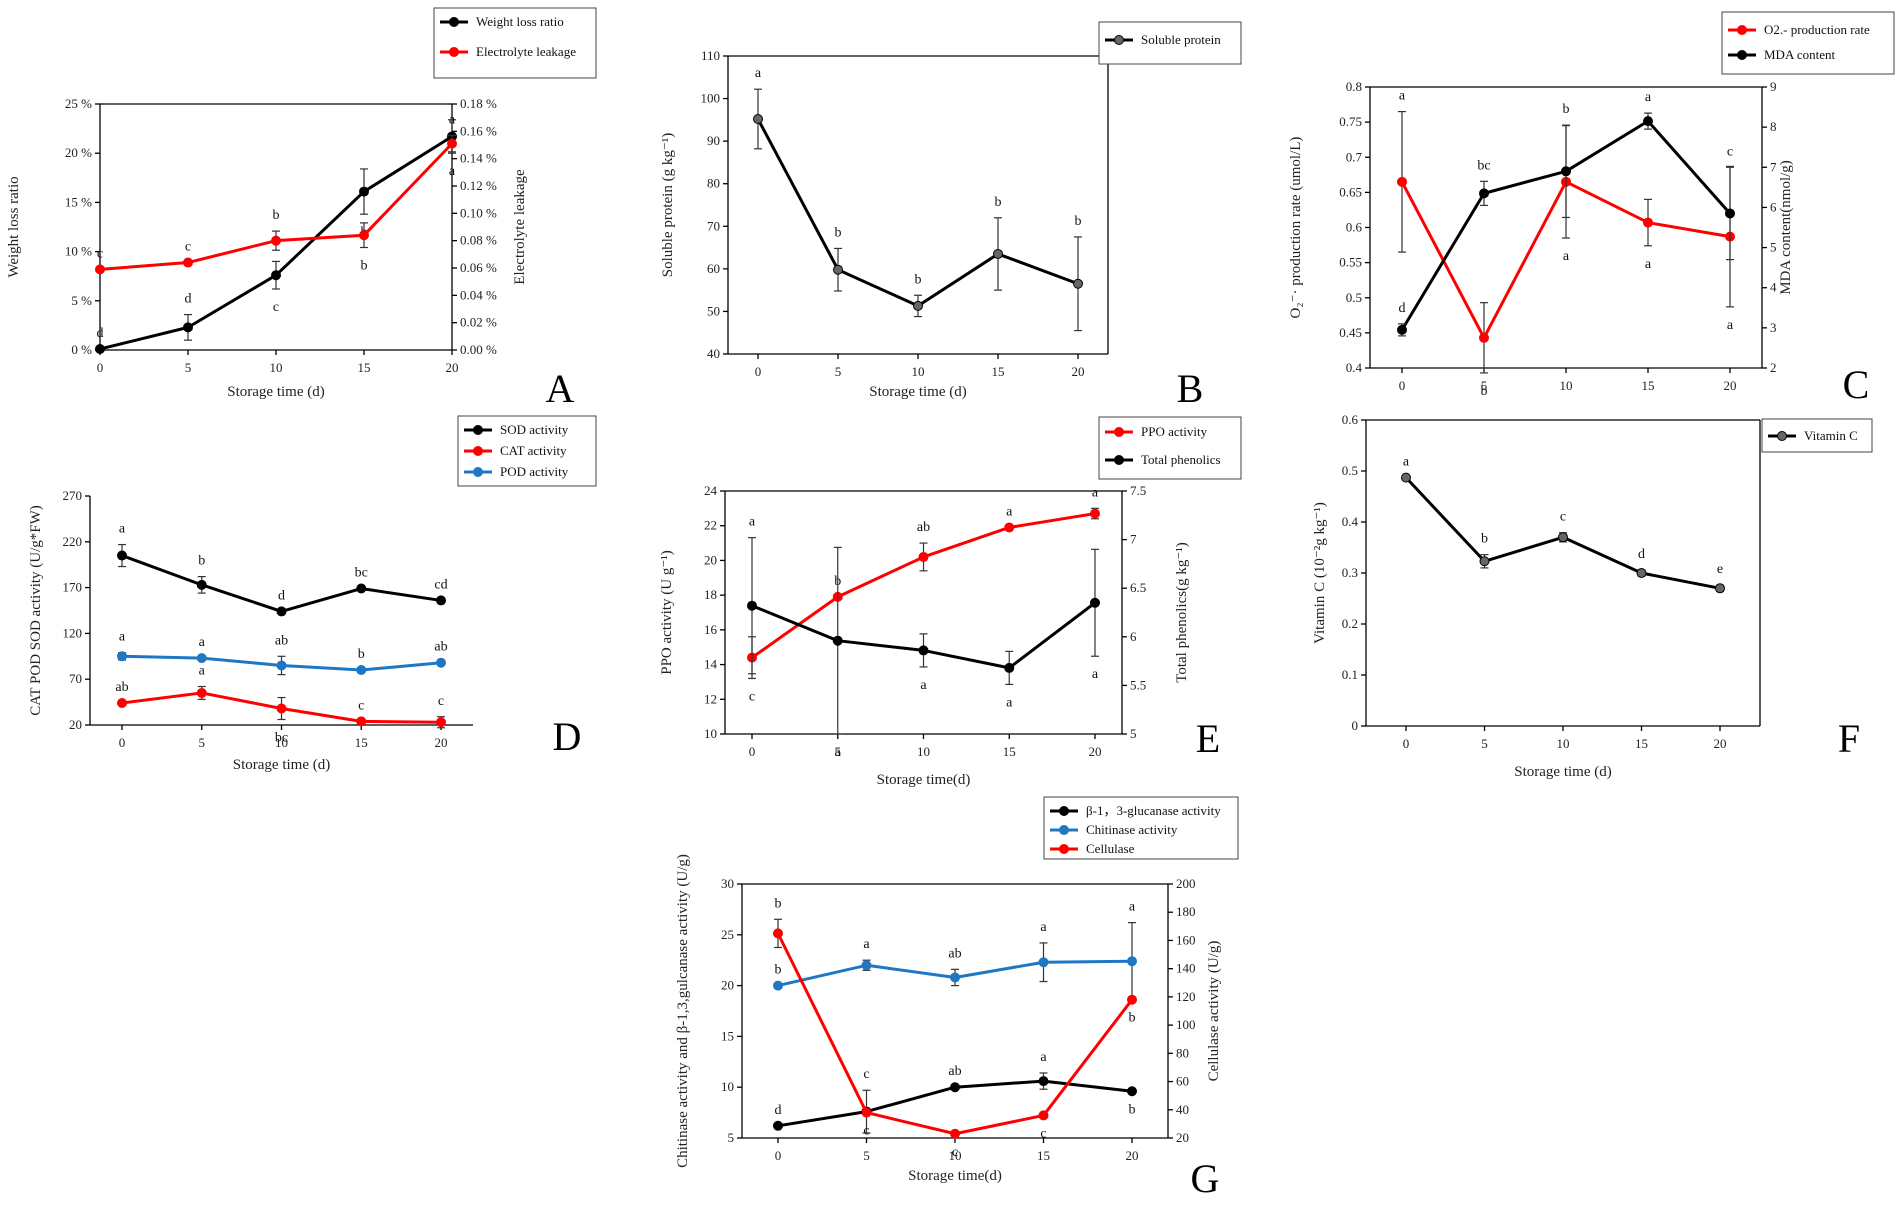 This screenshot has width=1902, height=1206. Describe the element at coordinates (1856, 384) in the screenshot. I see `panel-label: C` at that location.